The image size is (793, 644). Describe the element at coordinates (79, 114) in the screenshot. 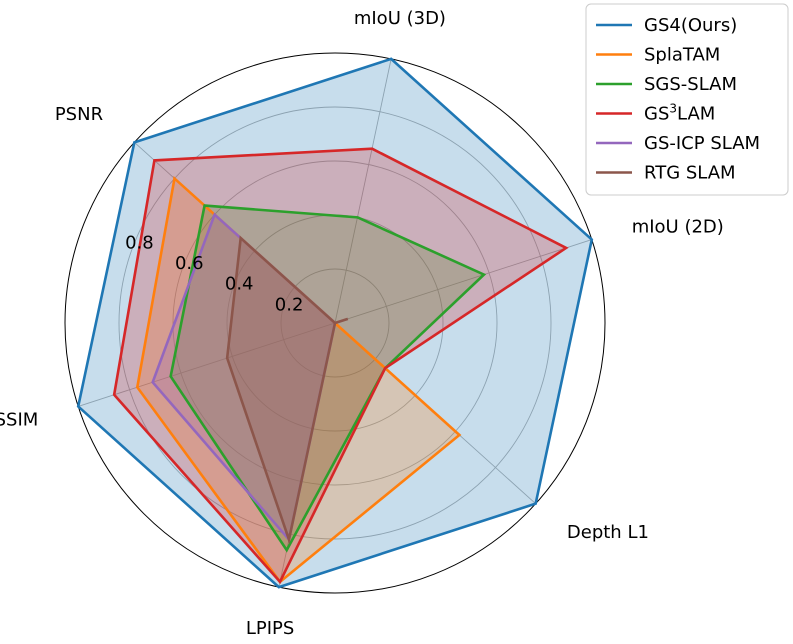

I see `axis-label-5: PSNR` at that location.